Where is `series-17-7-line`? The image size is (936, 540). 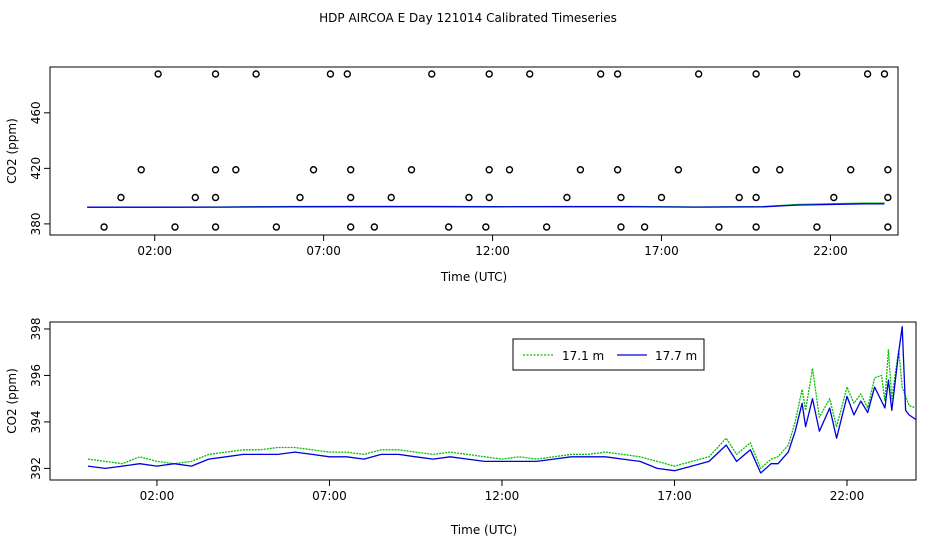 series-17-7-line is located at coordinates (486, 205).